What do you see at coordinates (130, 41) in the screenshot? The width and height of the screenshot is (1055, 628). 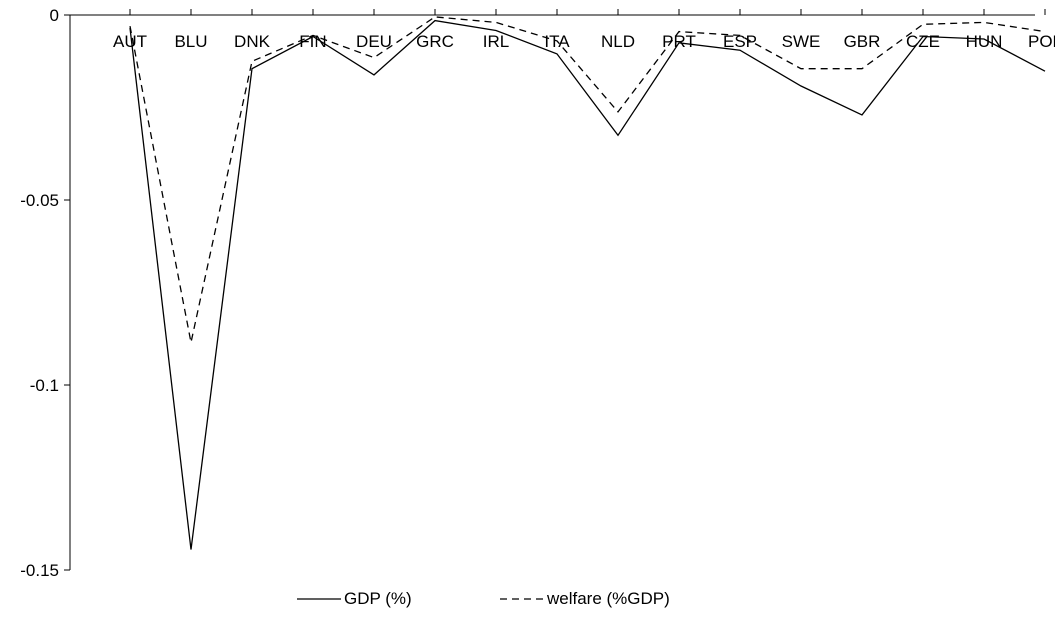 I see `x-category-label: AUT` at bounding box center [130, 41].